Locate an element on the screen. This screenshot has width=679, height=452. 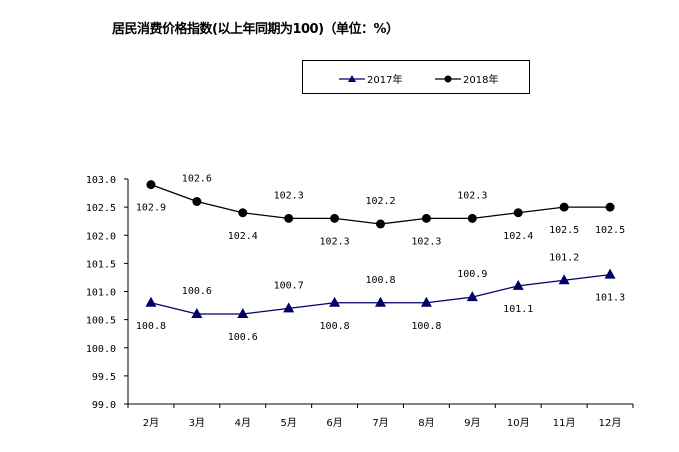
legend-label-2017: 2017年 is located at coordinates (385, 80).